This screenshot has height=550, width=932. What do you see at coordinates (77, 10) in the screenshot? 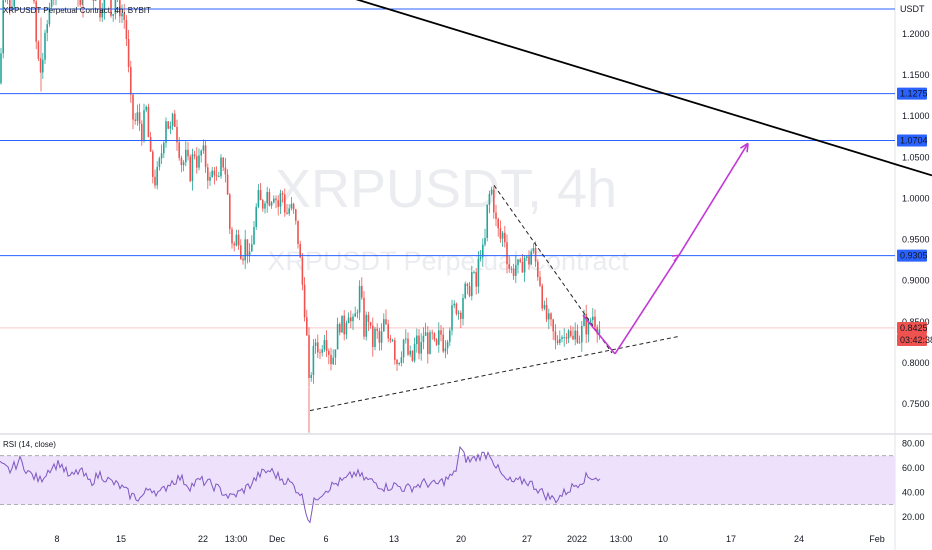
I see `symbol-header: XRPUSDT Perpetual Contract, 4h, BYBIT` at bounding box center [77, 10].